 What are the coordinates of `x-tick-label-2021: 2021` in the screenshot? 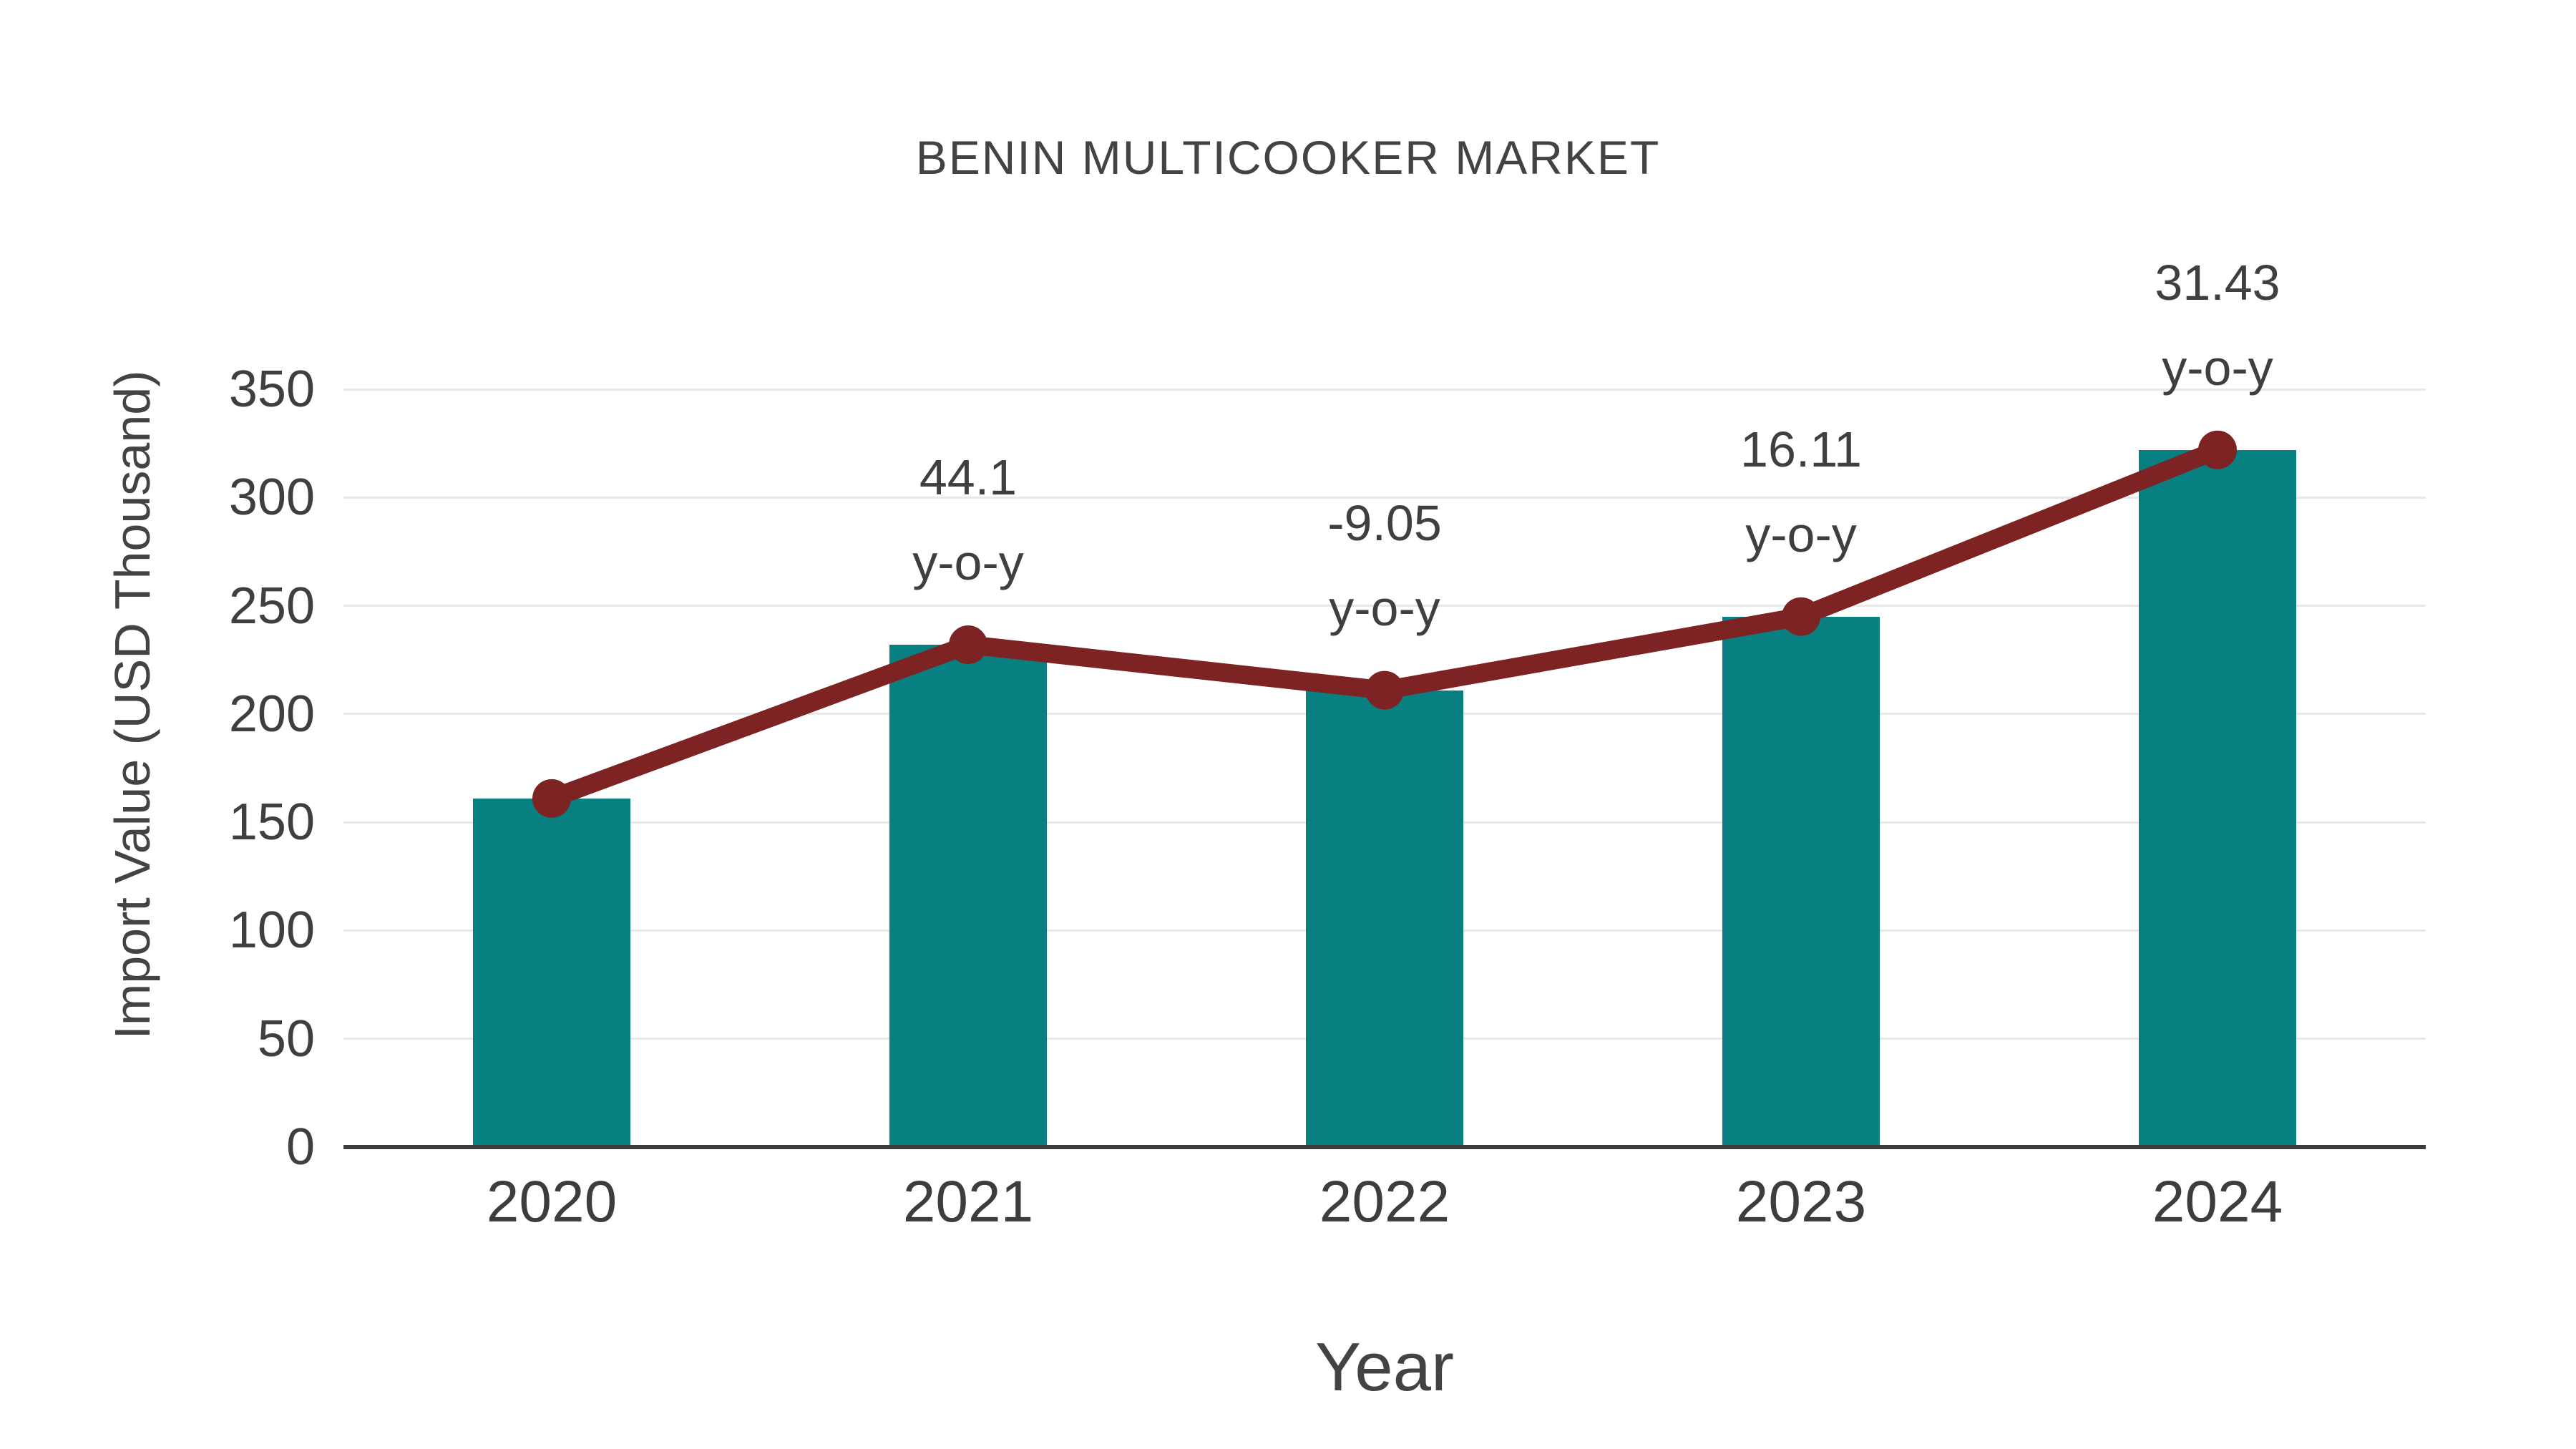 It's located at (968, 1201).